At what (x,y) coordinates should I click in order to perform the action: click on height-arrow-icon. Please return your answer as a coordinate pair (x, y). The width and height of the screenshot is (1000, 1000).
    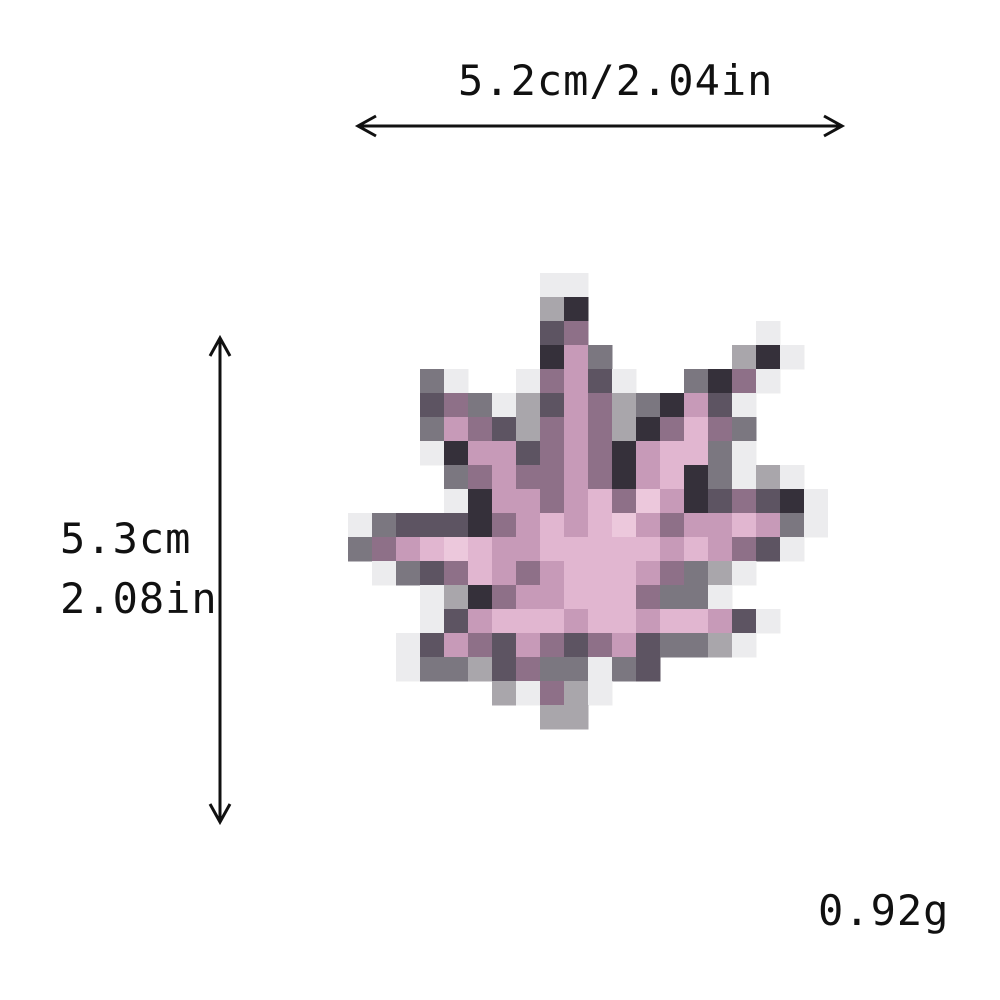
    Looking at the image, I should click on (220, 580).